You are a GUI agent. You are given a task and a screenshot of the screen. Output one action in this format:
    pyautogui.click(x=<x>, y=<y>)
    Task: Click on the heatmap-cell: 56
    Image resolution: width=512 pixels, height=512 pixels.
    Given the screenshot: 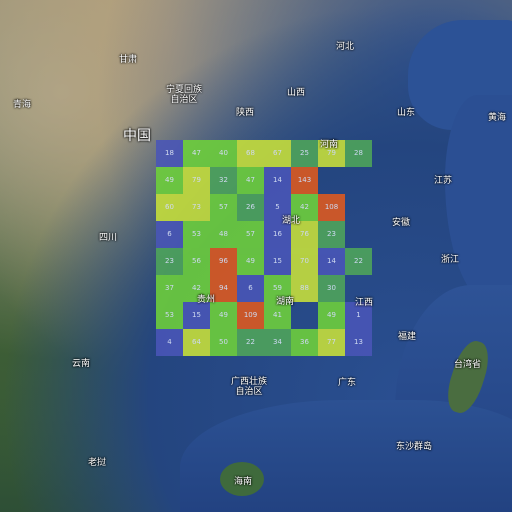 What is the action you would take?
    pyautogui.click(x=196, y=261)
    